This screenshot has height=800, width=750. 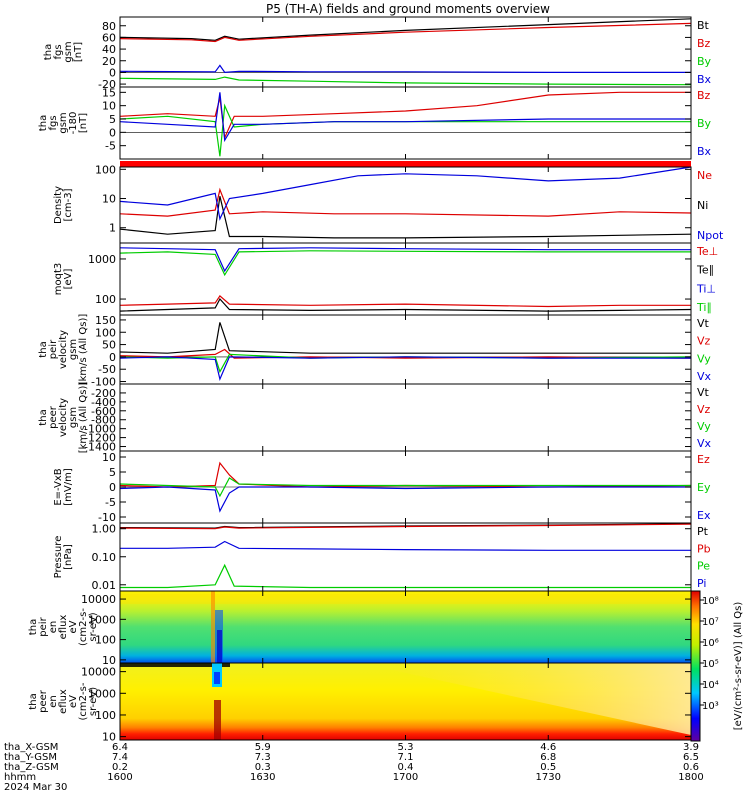 What do you see at coordinates (263, 767) in the screenshot?
I see `time-axis-value: 0.3` at bounding box center [263, 767].